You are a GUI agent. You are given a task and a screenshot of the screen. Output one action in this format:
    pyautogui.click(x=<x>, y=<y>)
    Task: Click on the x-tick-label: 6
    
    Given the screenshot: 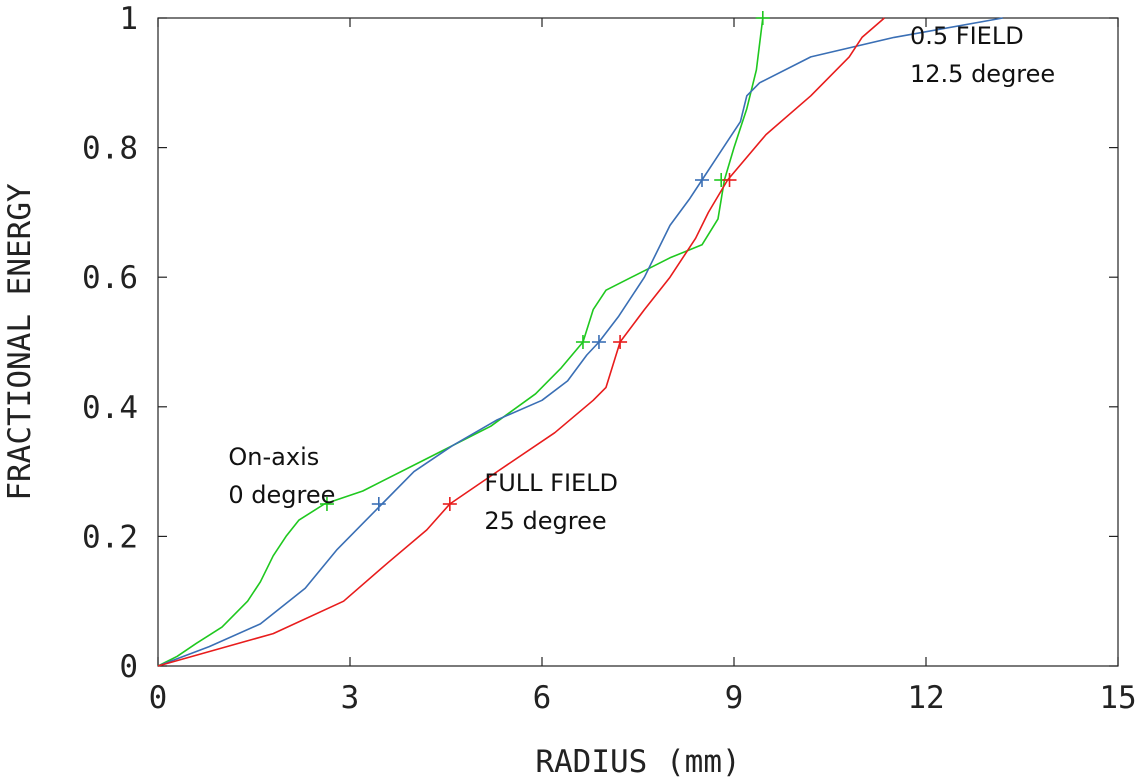 What is the action you would take?
    pyautogui.click(x=542, y=698)
    